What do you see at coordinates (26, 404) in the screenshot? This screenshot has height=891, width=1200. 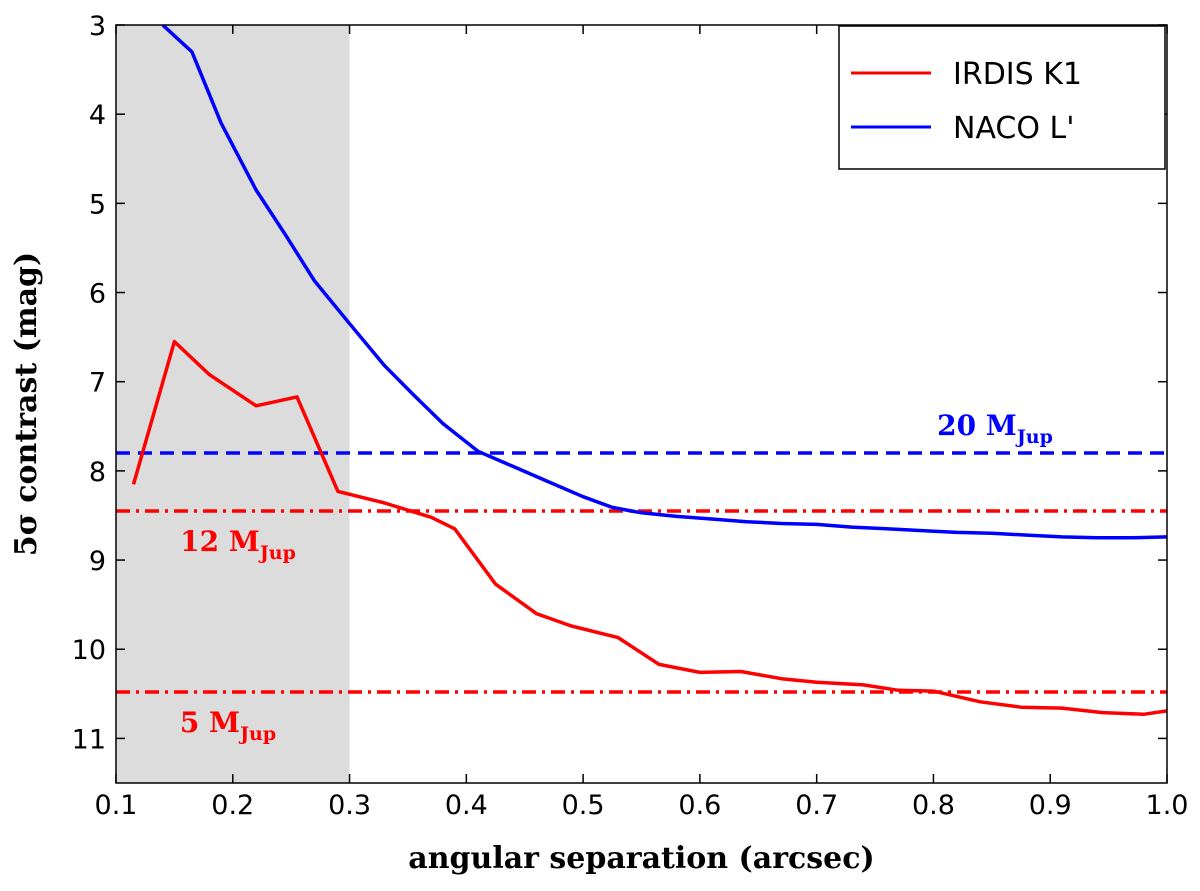 I see `y-axis-label: 5σ contrast (mag)` at bounding box center [26, 404].